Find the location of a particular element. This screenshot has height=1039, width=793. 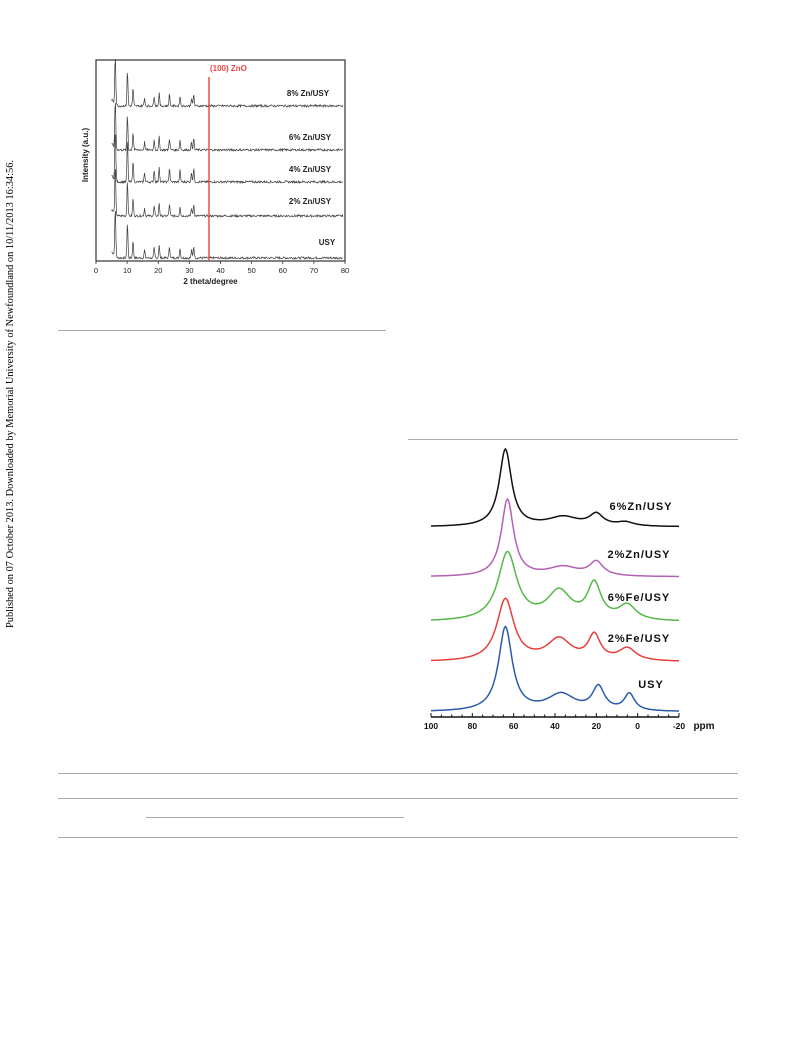

y-axis-title: Intensity (a.u.) is located at coordinates (85, 155).